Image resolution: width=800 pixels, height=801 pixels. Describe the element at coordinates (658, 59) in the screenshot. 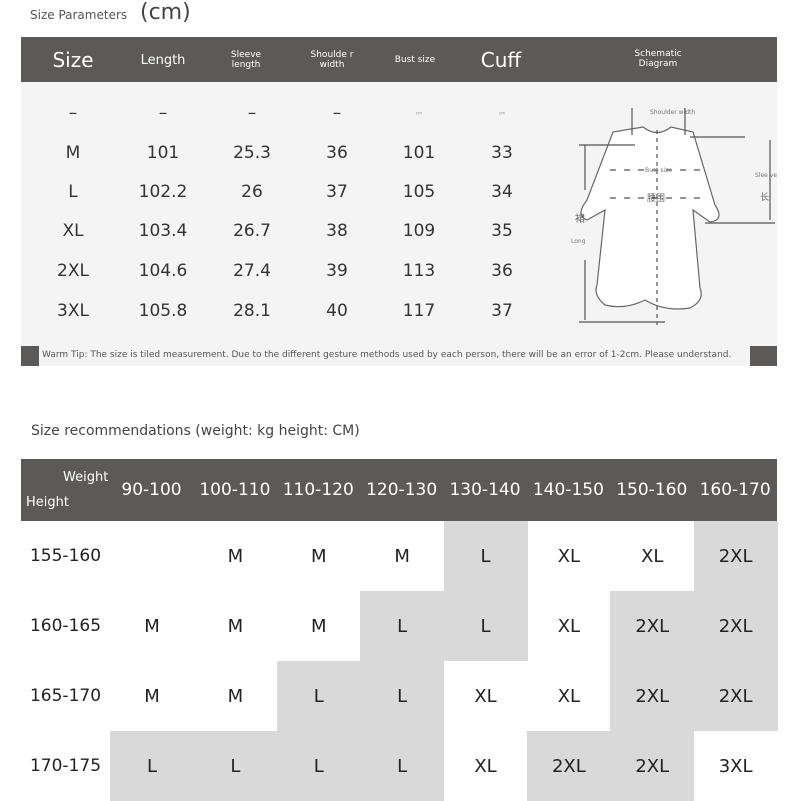

I see `header-diagram: Schematic Diagram` at that location.